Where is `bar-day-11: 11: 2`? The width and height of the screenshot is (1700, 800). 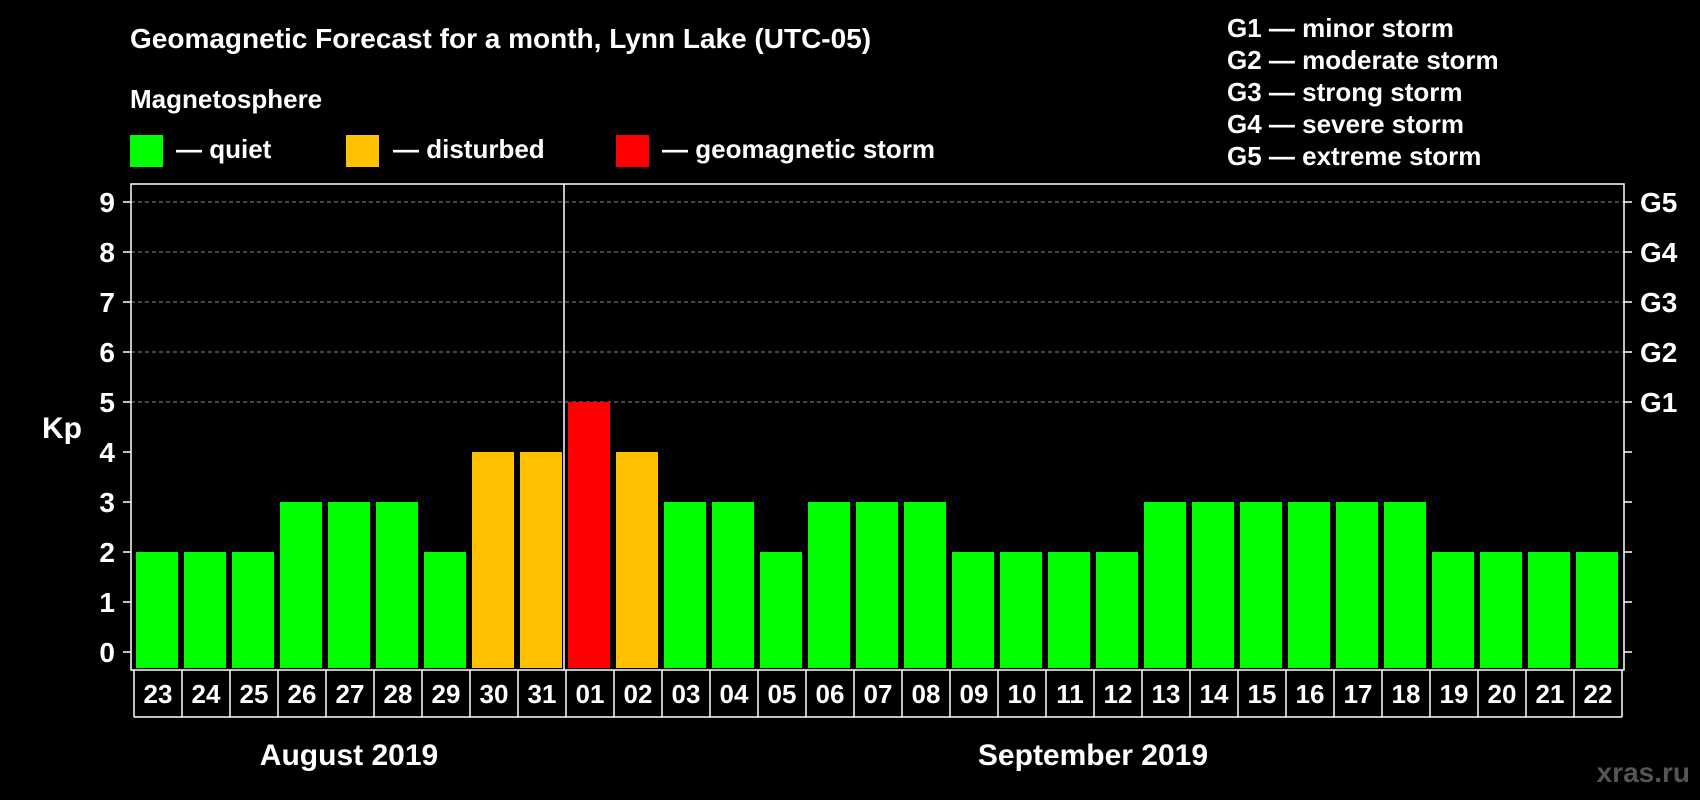 bar-day-11: 11: 2 is located at coordinates (1069, 610).